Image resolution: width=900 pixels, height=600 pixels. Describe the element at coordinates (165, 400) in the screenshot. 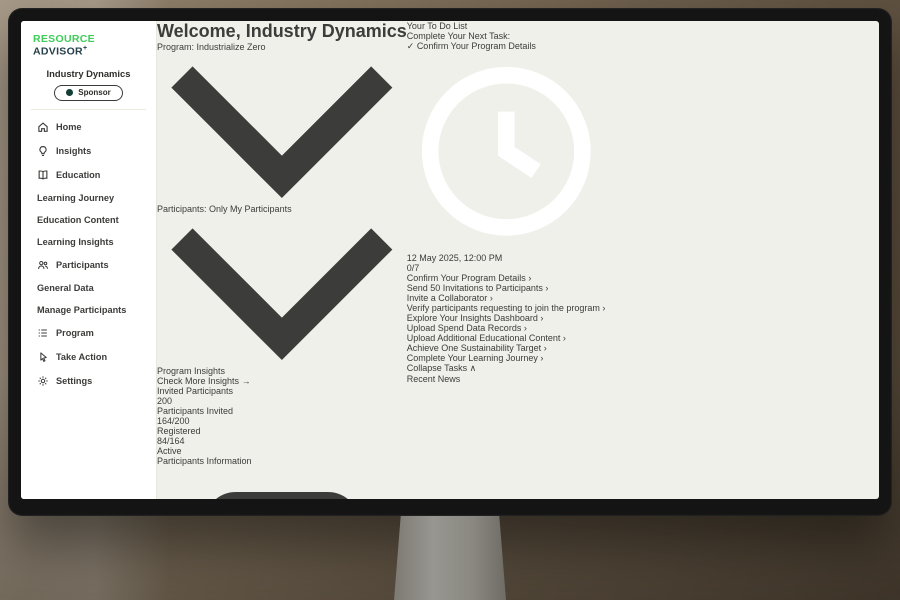

I see `donut-center-value: 200` at that location.